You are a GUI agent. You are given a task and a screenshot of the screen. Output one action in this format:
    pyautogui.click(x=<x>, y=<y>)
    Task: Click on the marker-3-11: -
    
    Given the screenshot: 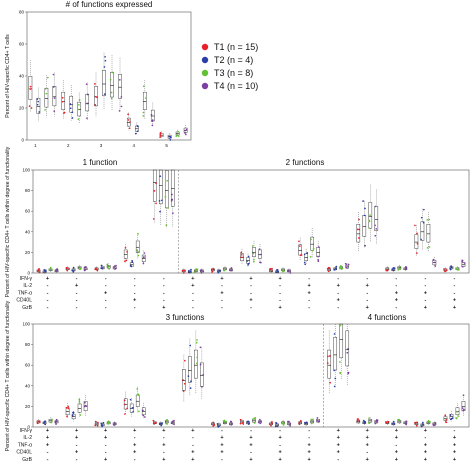 What is the action you would take?
    pyautogui.click(x=367, y=453)
    